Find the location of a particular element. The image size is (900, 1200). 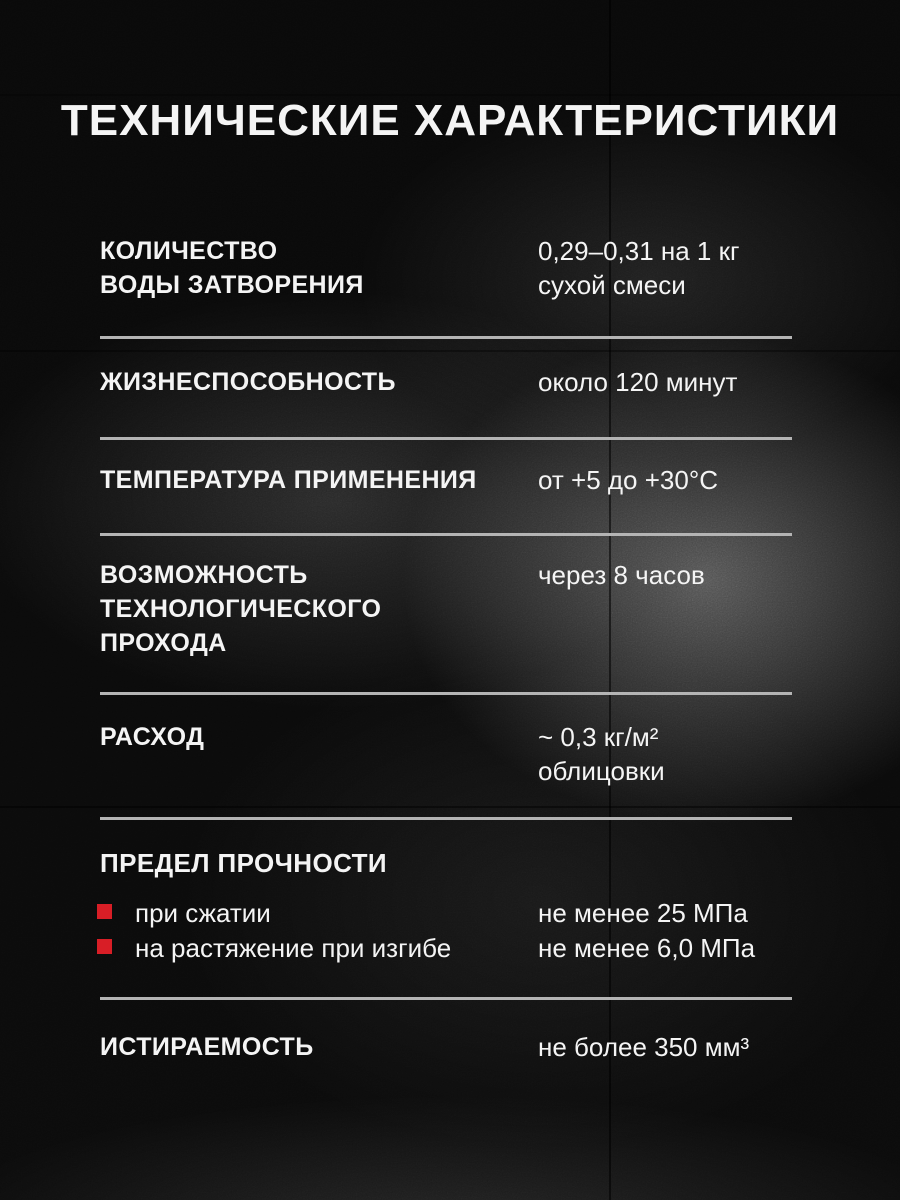

spec-label: ВОЗМОЖНОСТЬ ТЕХНОЛОГИЧЕСКОГО ПРОХОДА is located at coordinates (241, 609).